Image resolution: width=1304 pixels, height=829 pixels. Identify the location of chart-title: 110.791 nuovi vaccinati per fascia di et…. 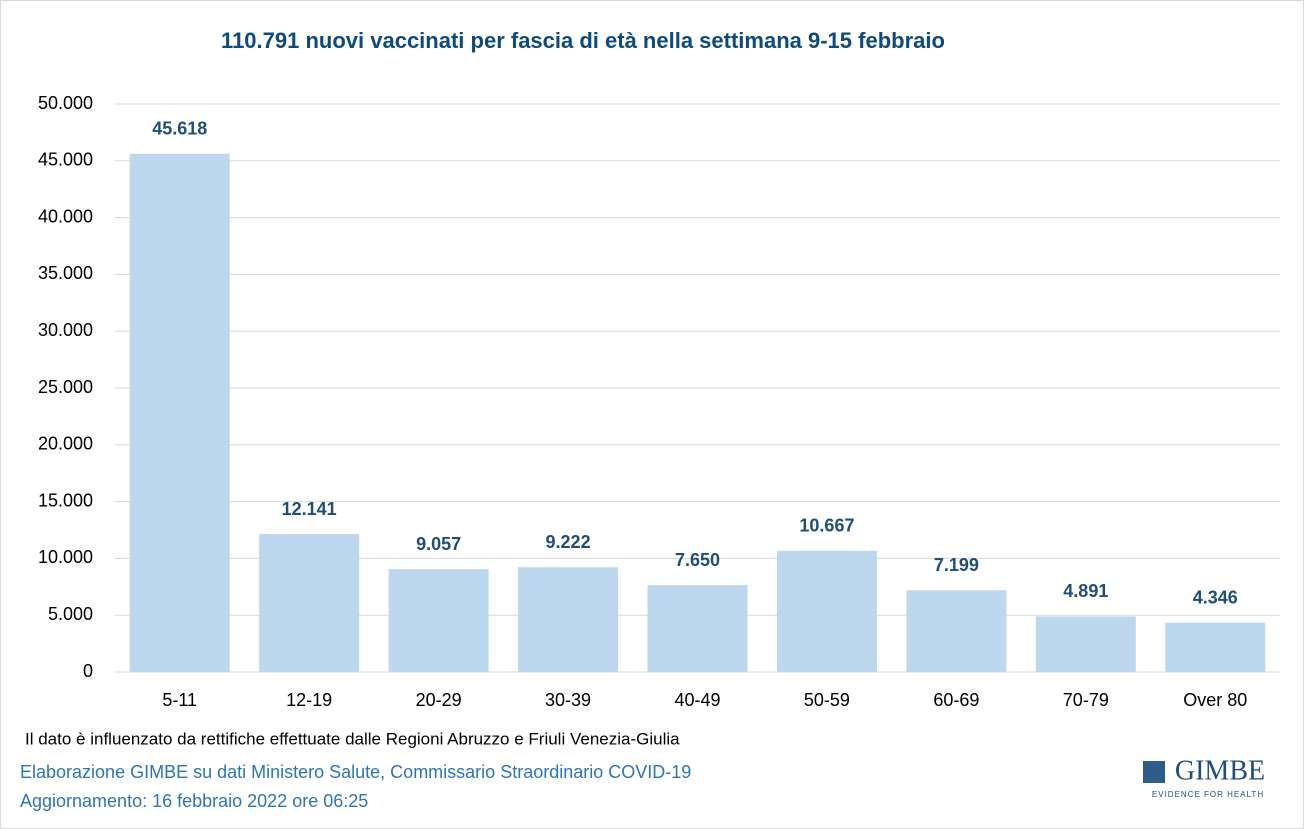
(583, 40).